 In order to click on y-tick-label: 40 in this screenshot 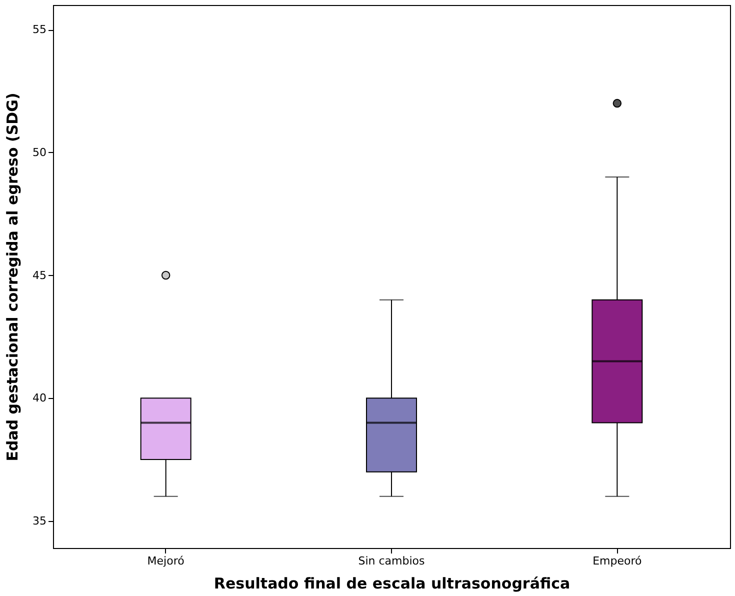, I will do `click(39, 398)`.